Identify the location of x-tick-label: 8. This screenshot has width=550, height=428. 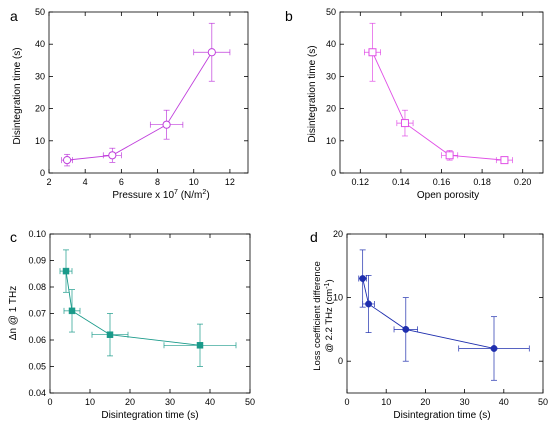
(157, 182).